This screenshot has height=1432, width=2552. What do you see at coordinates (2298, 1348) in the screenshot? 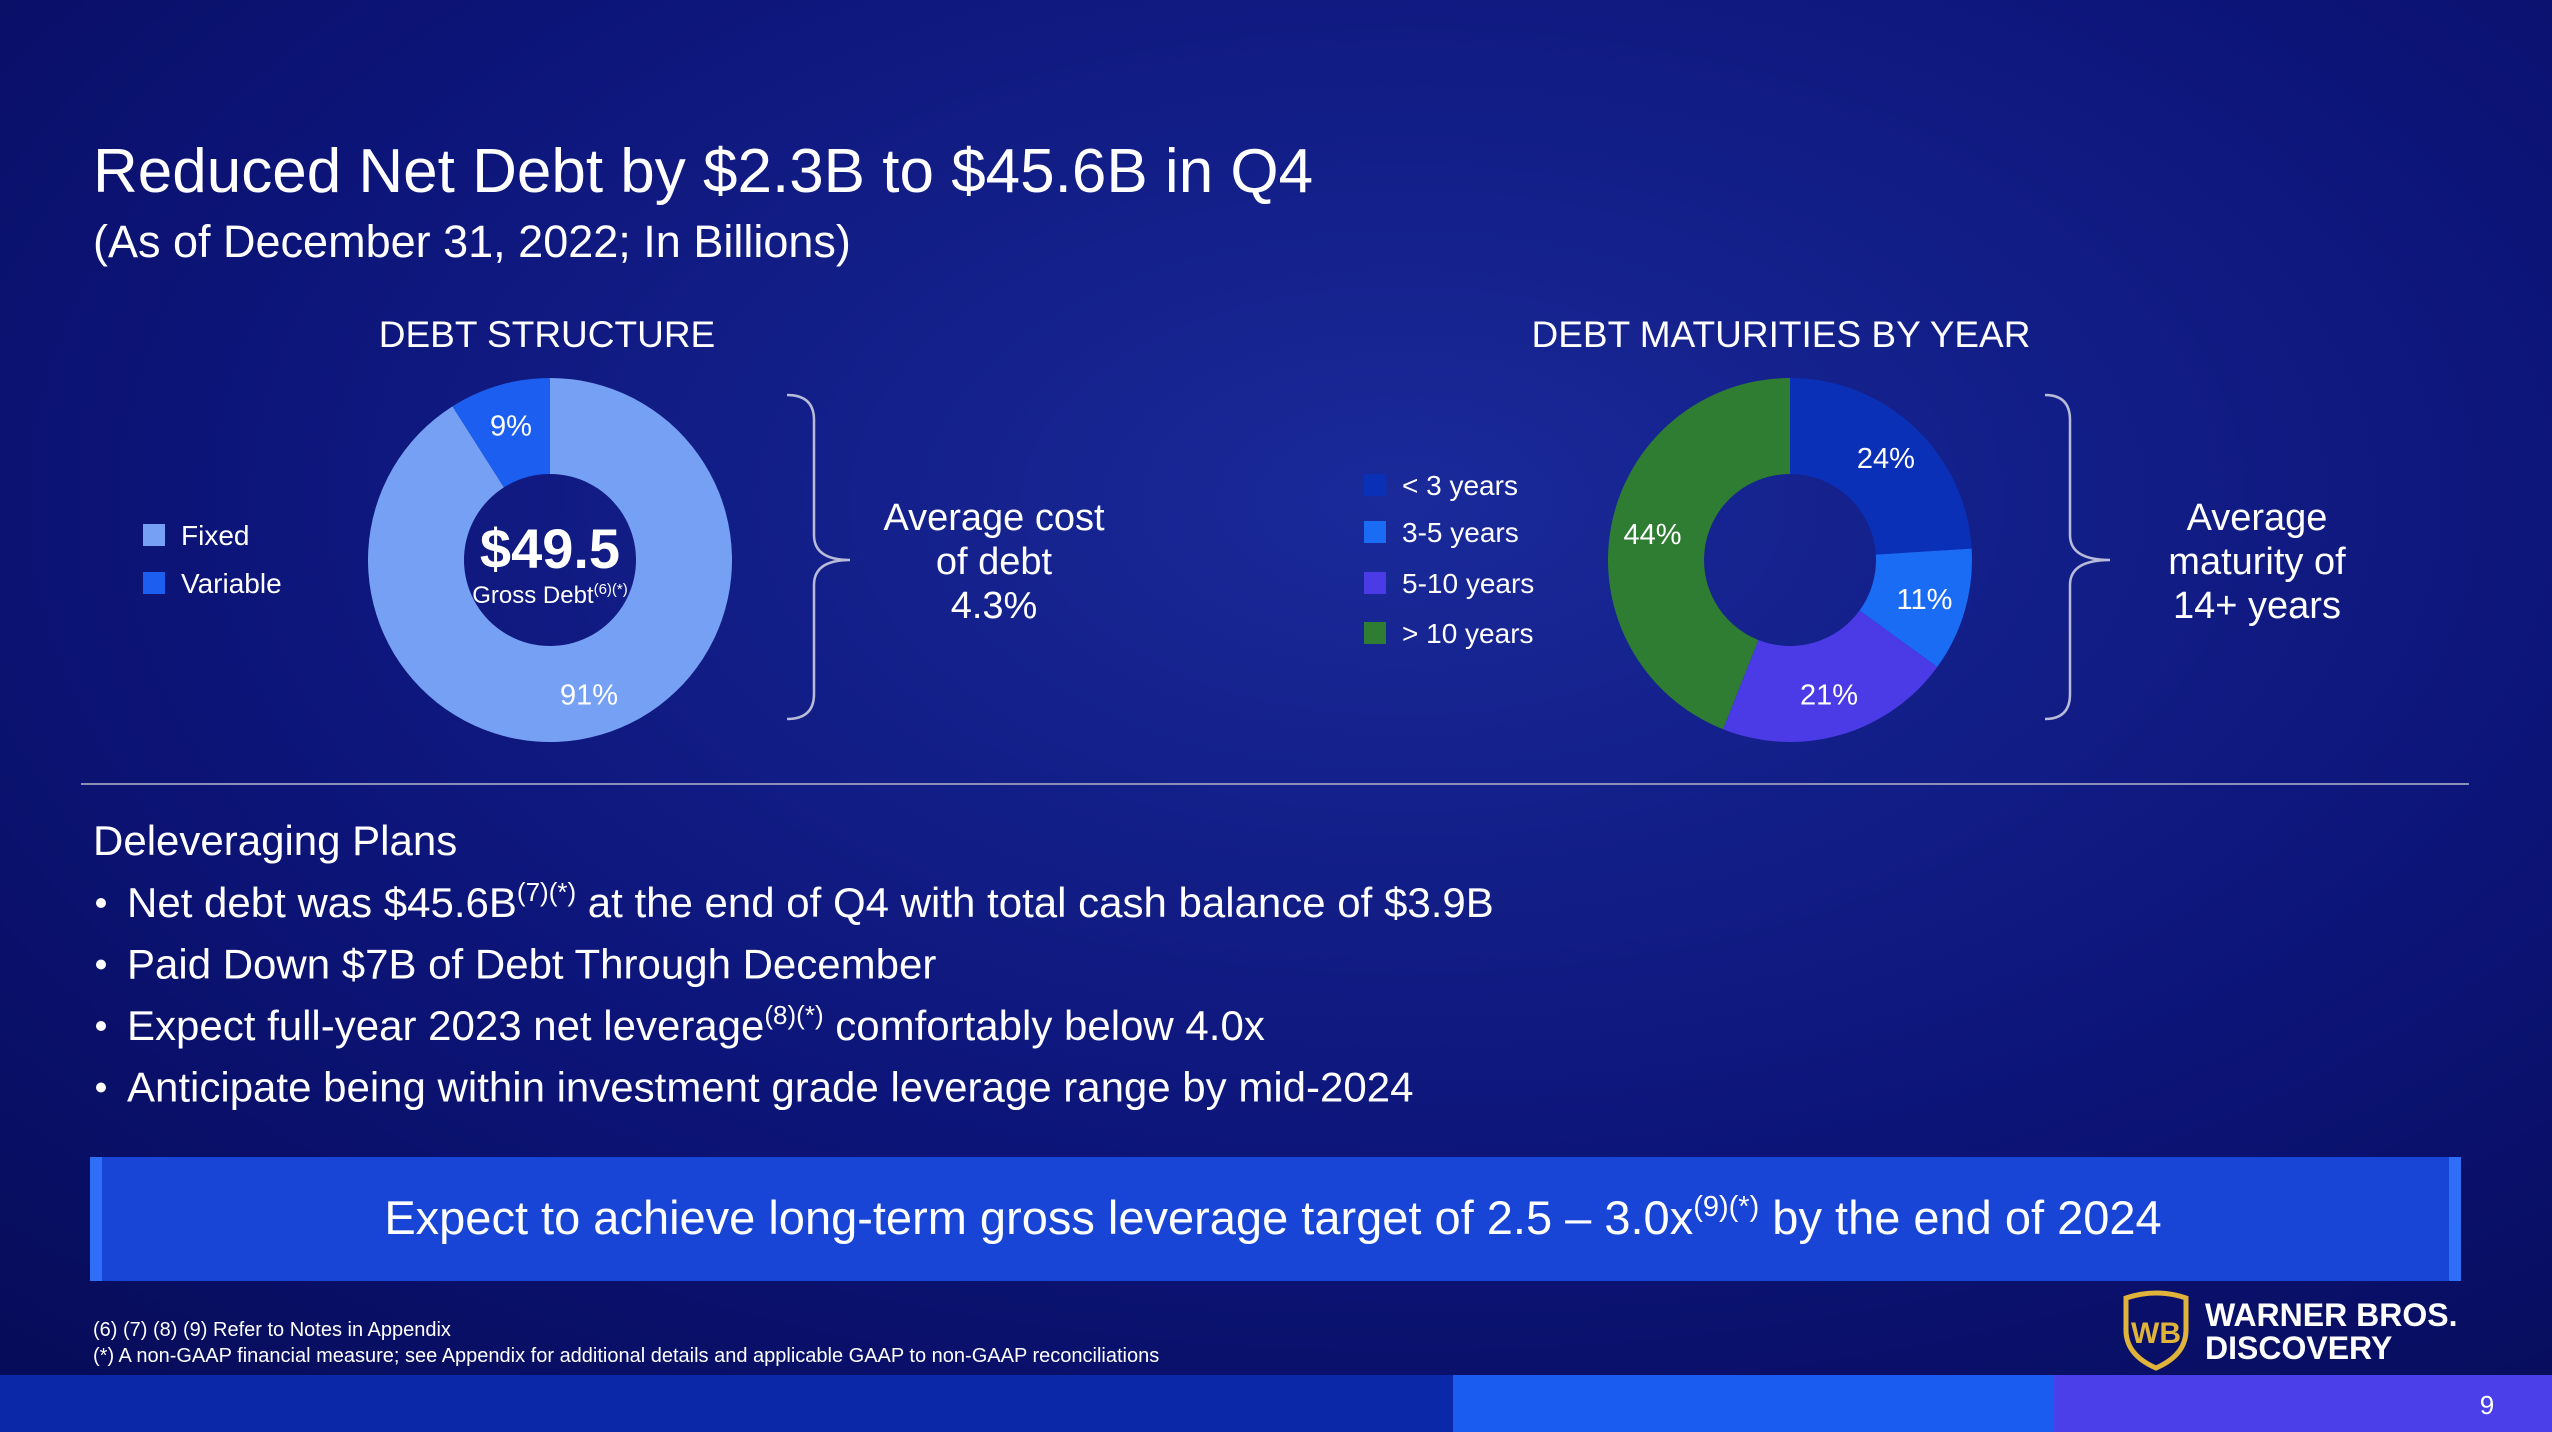
I see `logo-text: DISCOVERY` at bounding box center [2298, 1348].